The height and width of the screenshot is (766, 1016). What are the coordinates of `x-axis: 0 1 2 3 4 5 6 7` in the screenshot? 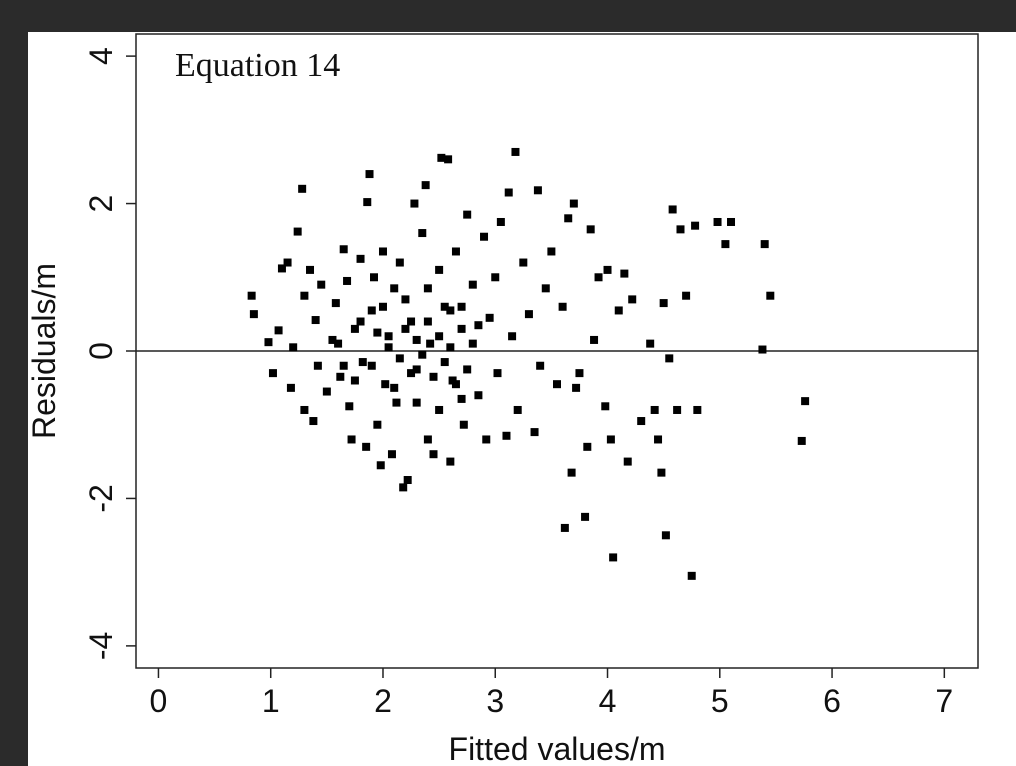 It's located at (551, 693).